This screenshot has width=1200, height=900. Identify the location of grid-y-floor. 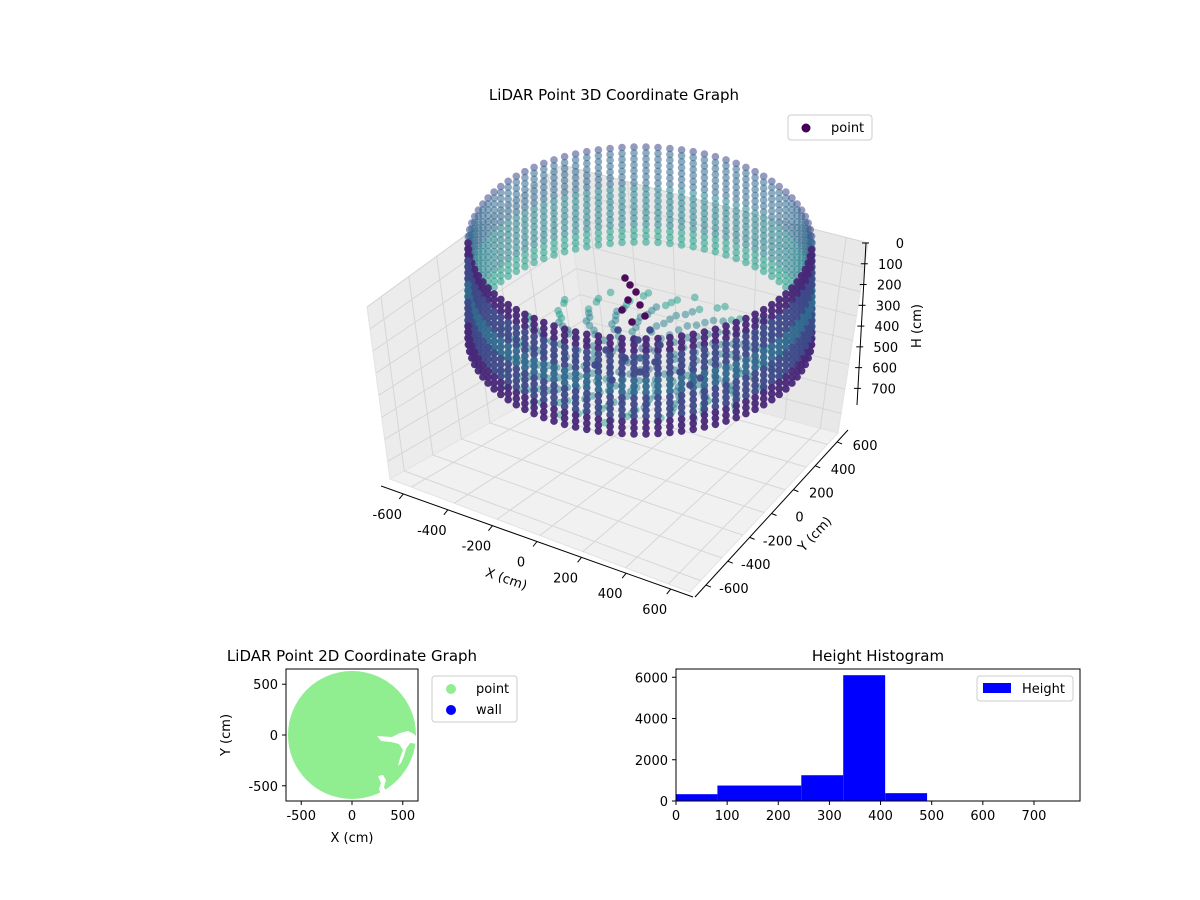
(627, 467).